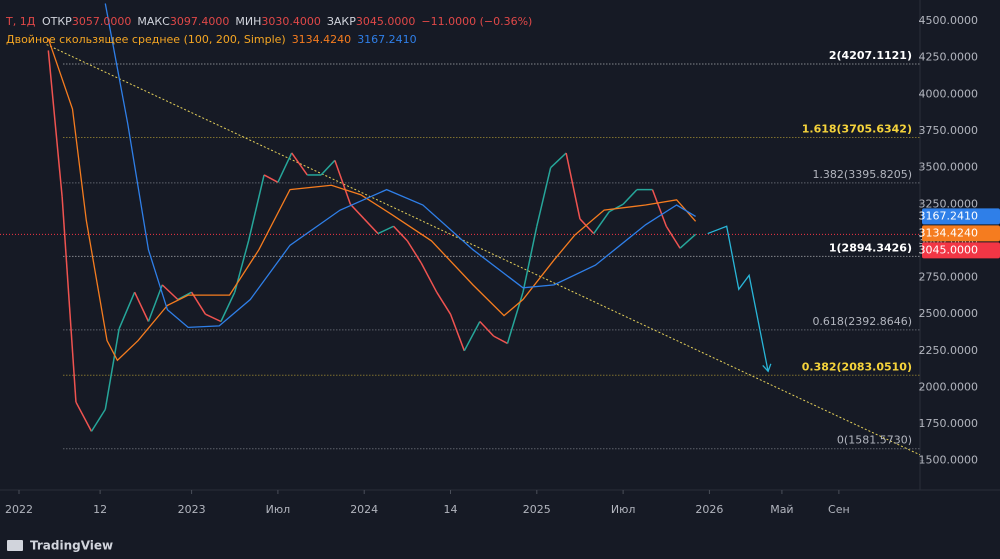 This screenshot has width=1000, height=559. What do you see at coordinates (386, 21) in the screenshot?
I see `header-close: 3045.0000` at bounding box center [386, 21].